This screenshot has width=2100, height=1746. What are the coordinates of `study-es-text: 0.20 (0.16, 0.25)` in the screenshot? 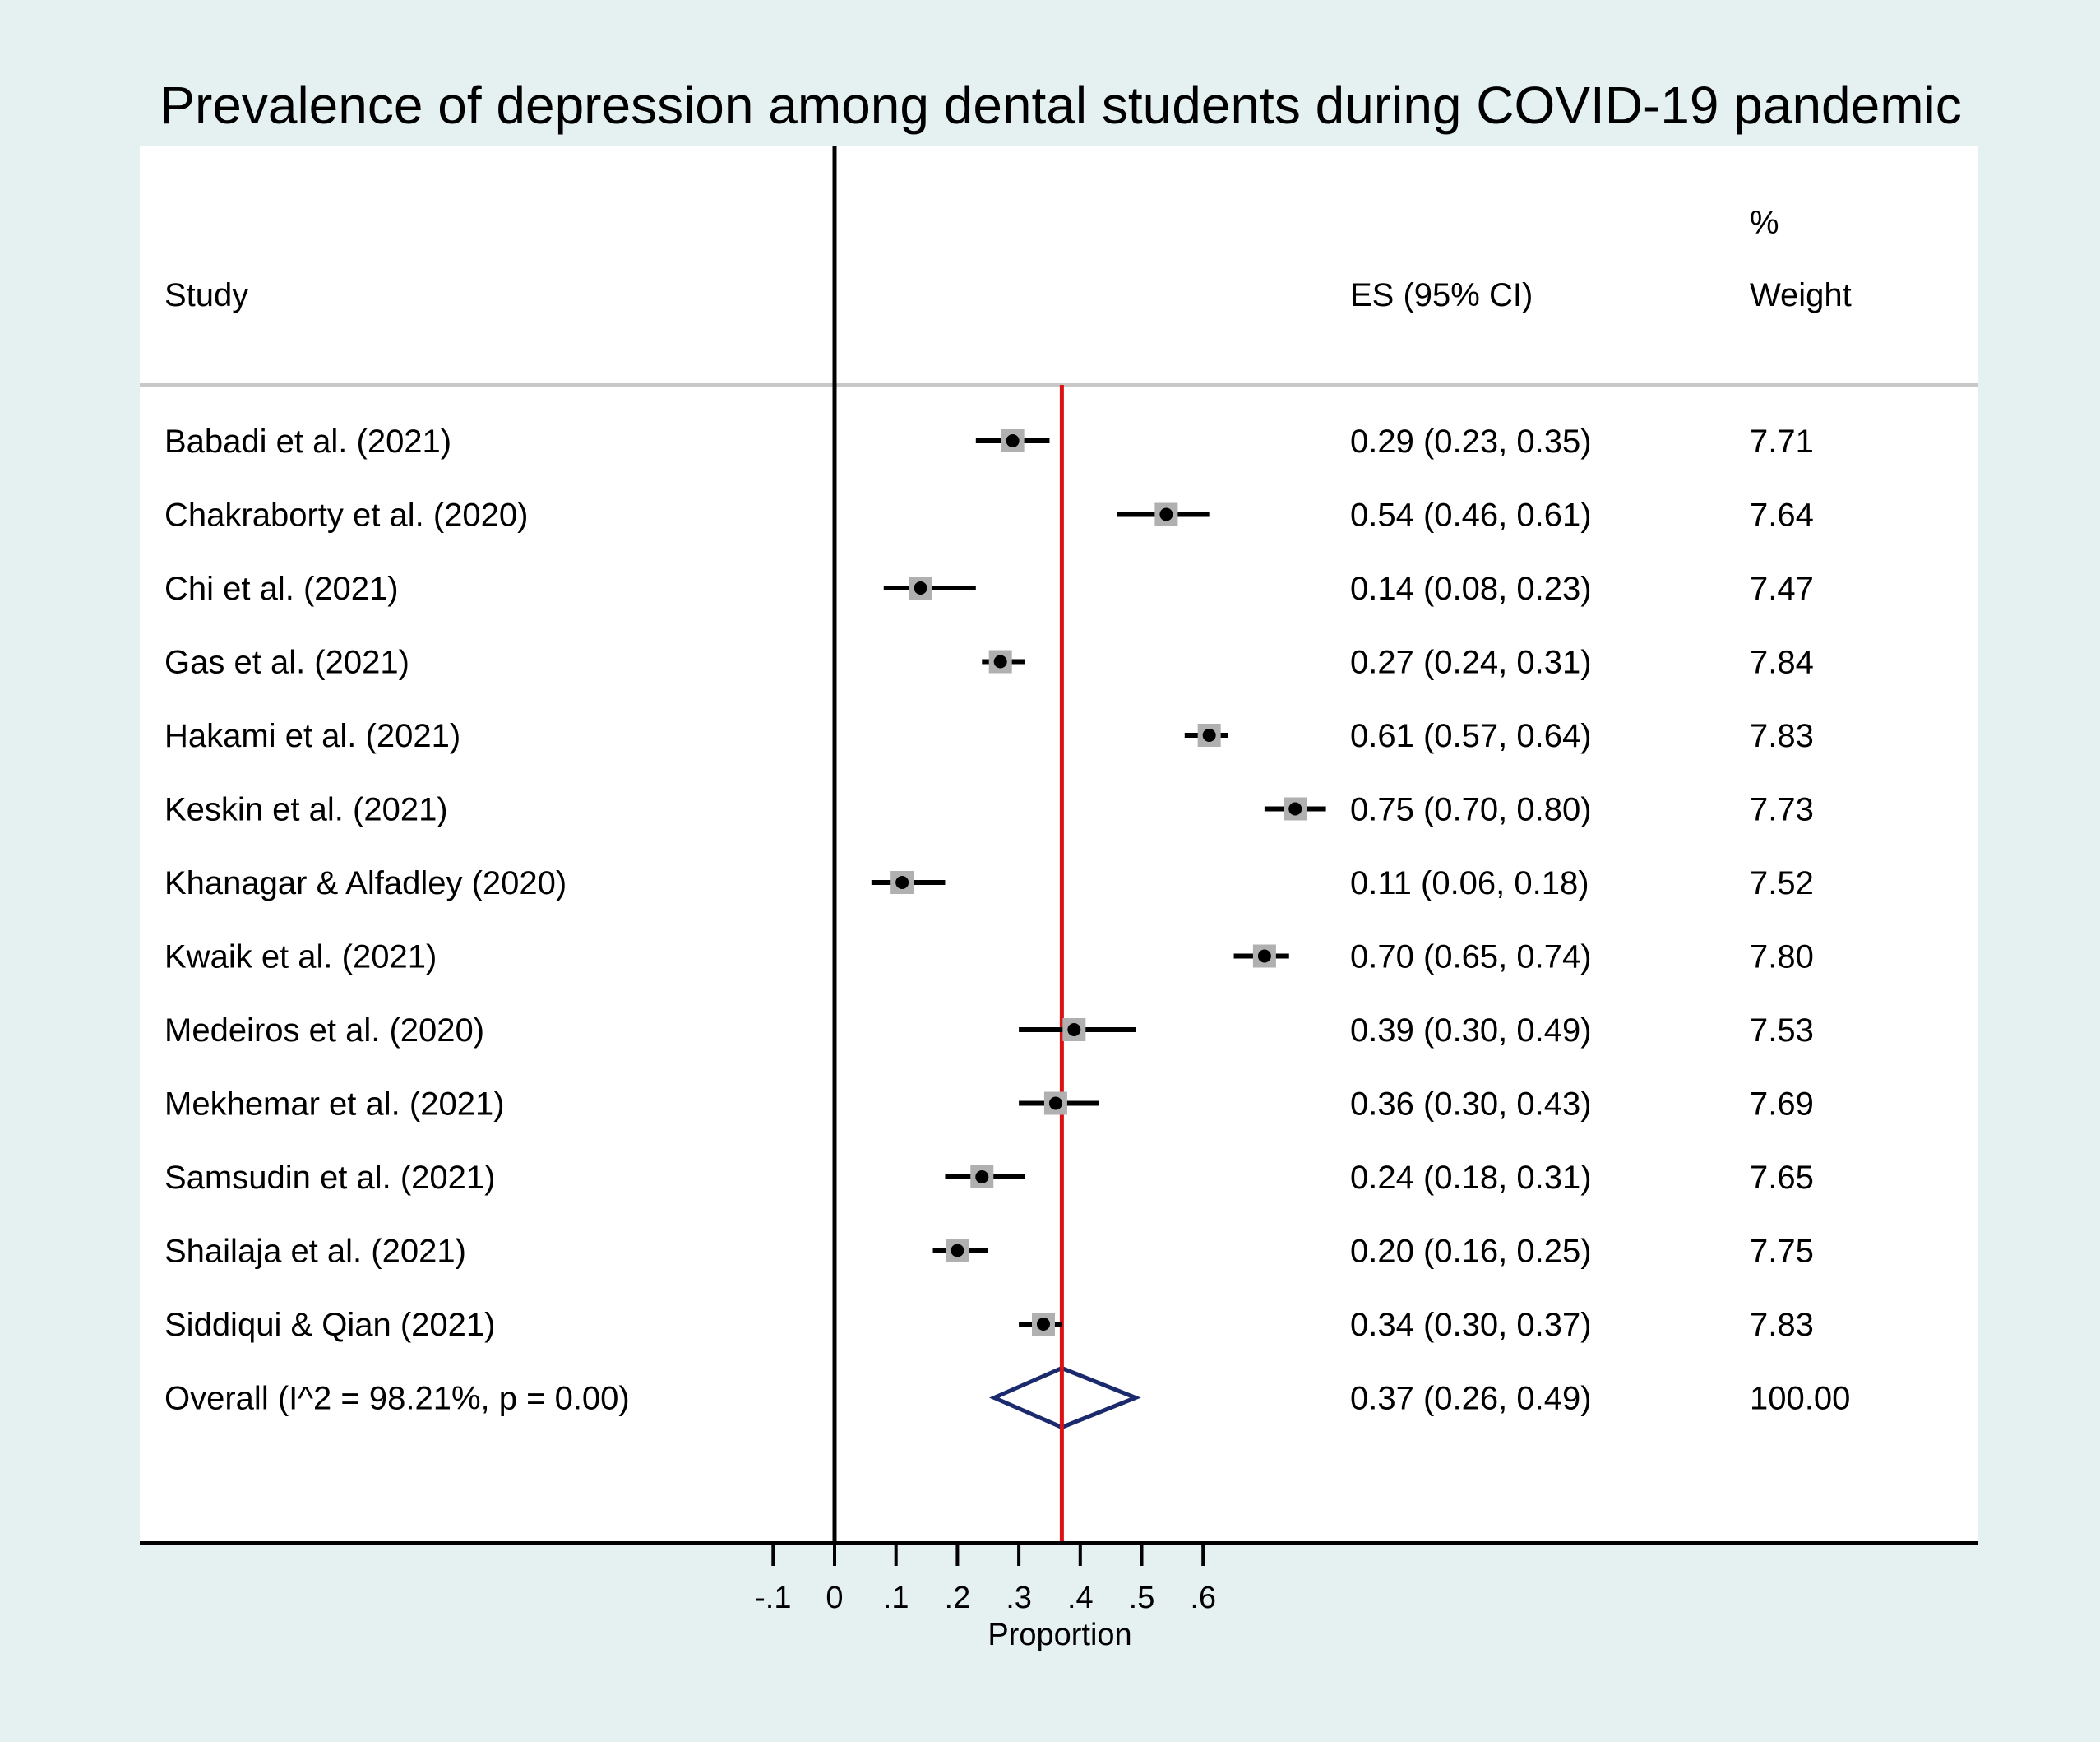 It's located at (1471, 1252).